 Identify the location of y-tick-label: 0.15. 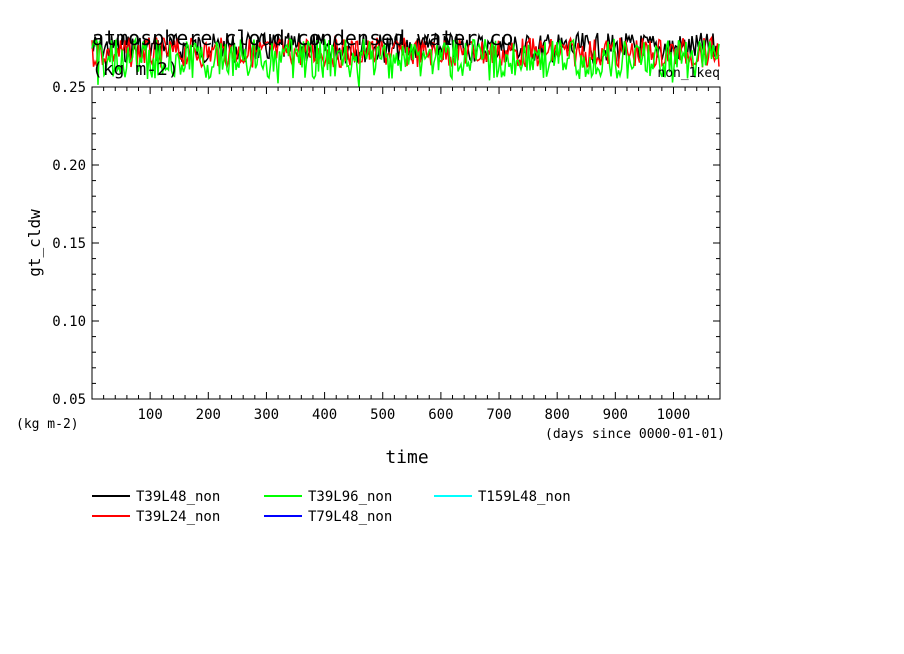
(69, 244).